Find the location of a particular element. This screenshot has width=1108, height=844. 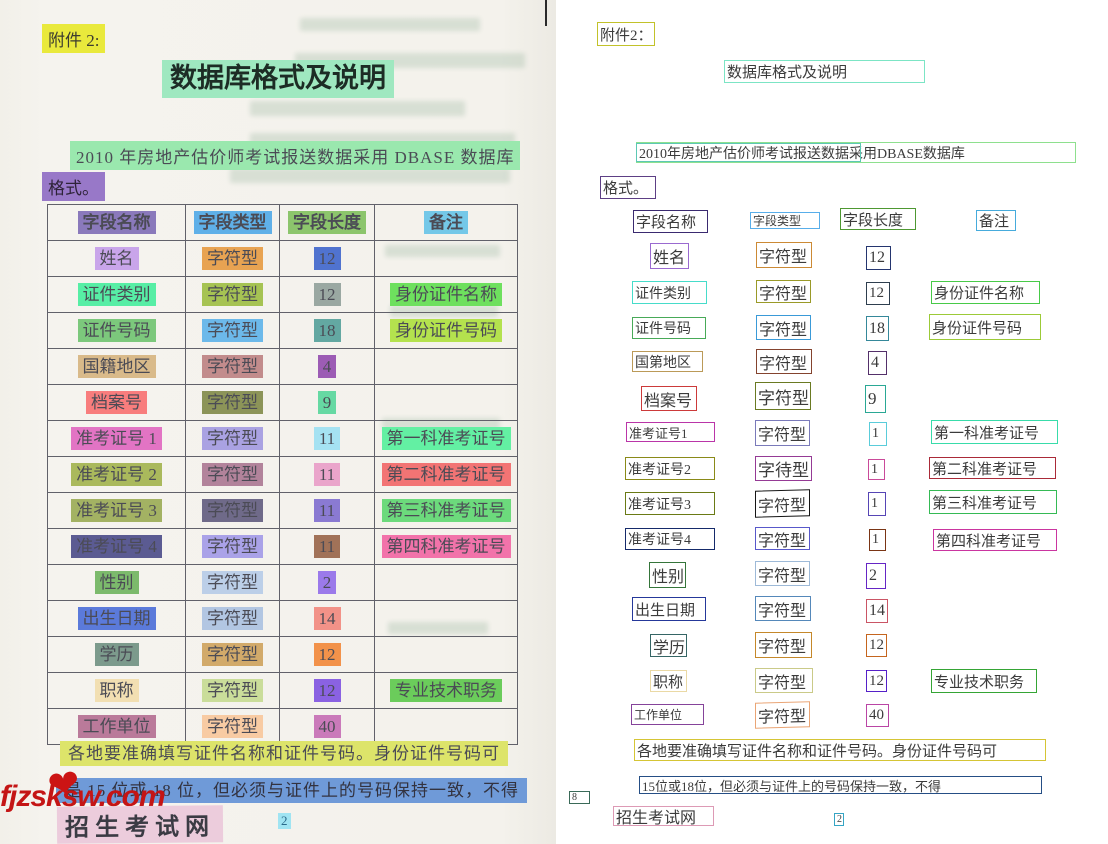

table-cell: 性别 is located at coordinates (116, 582).